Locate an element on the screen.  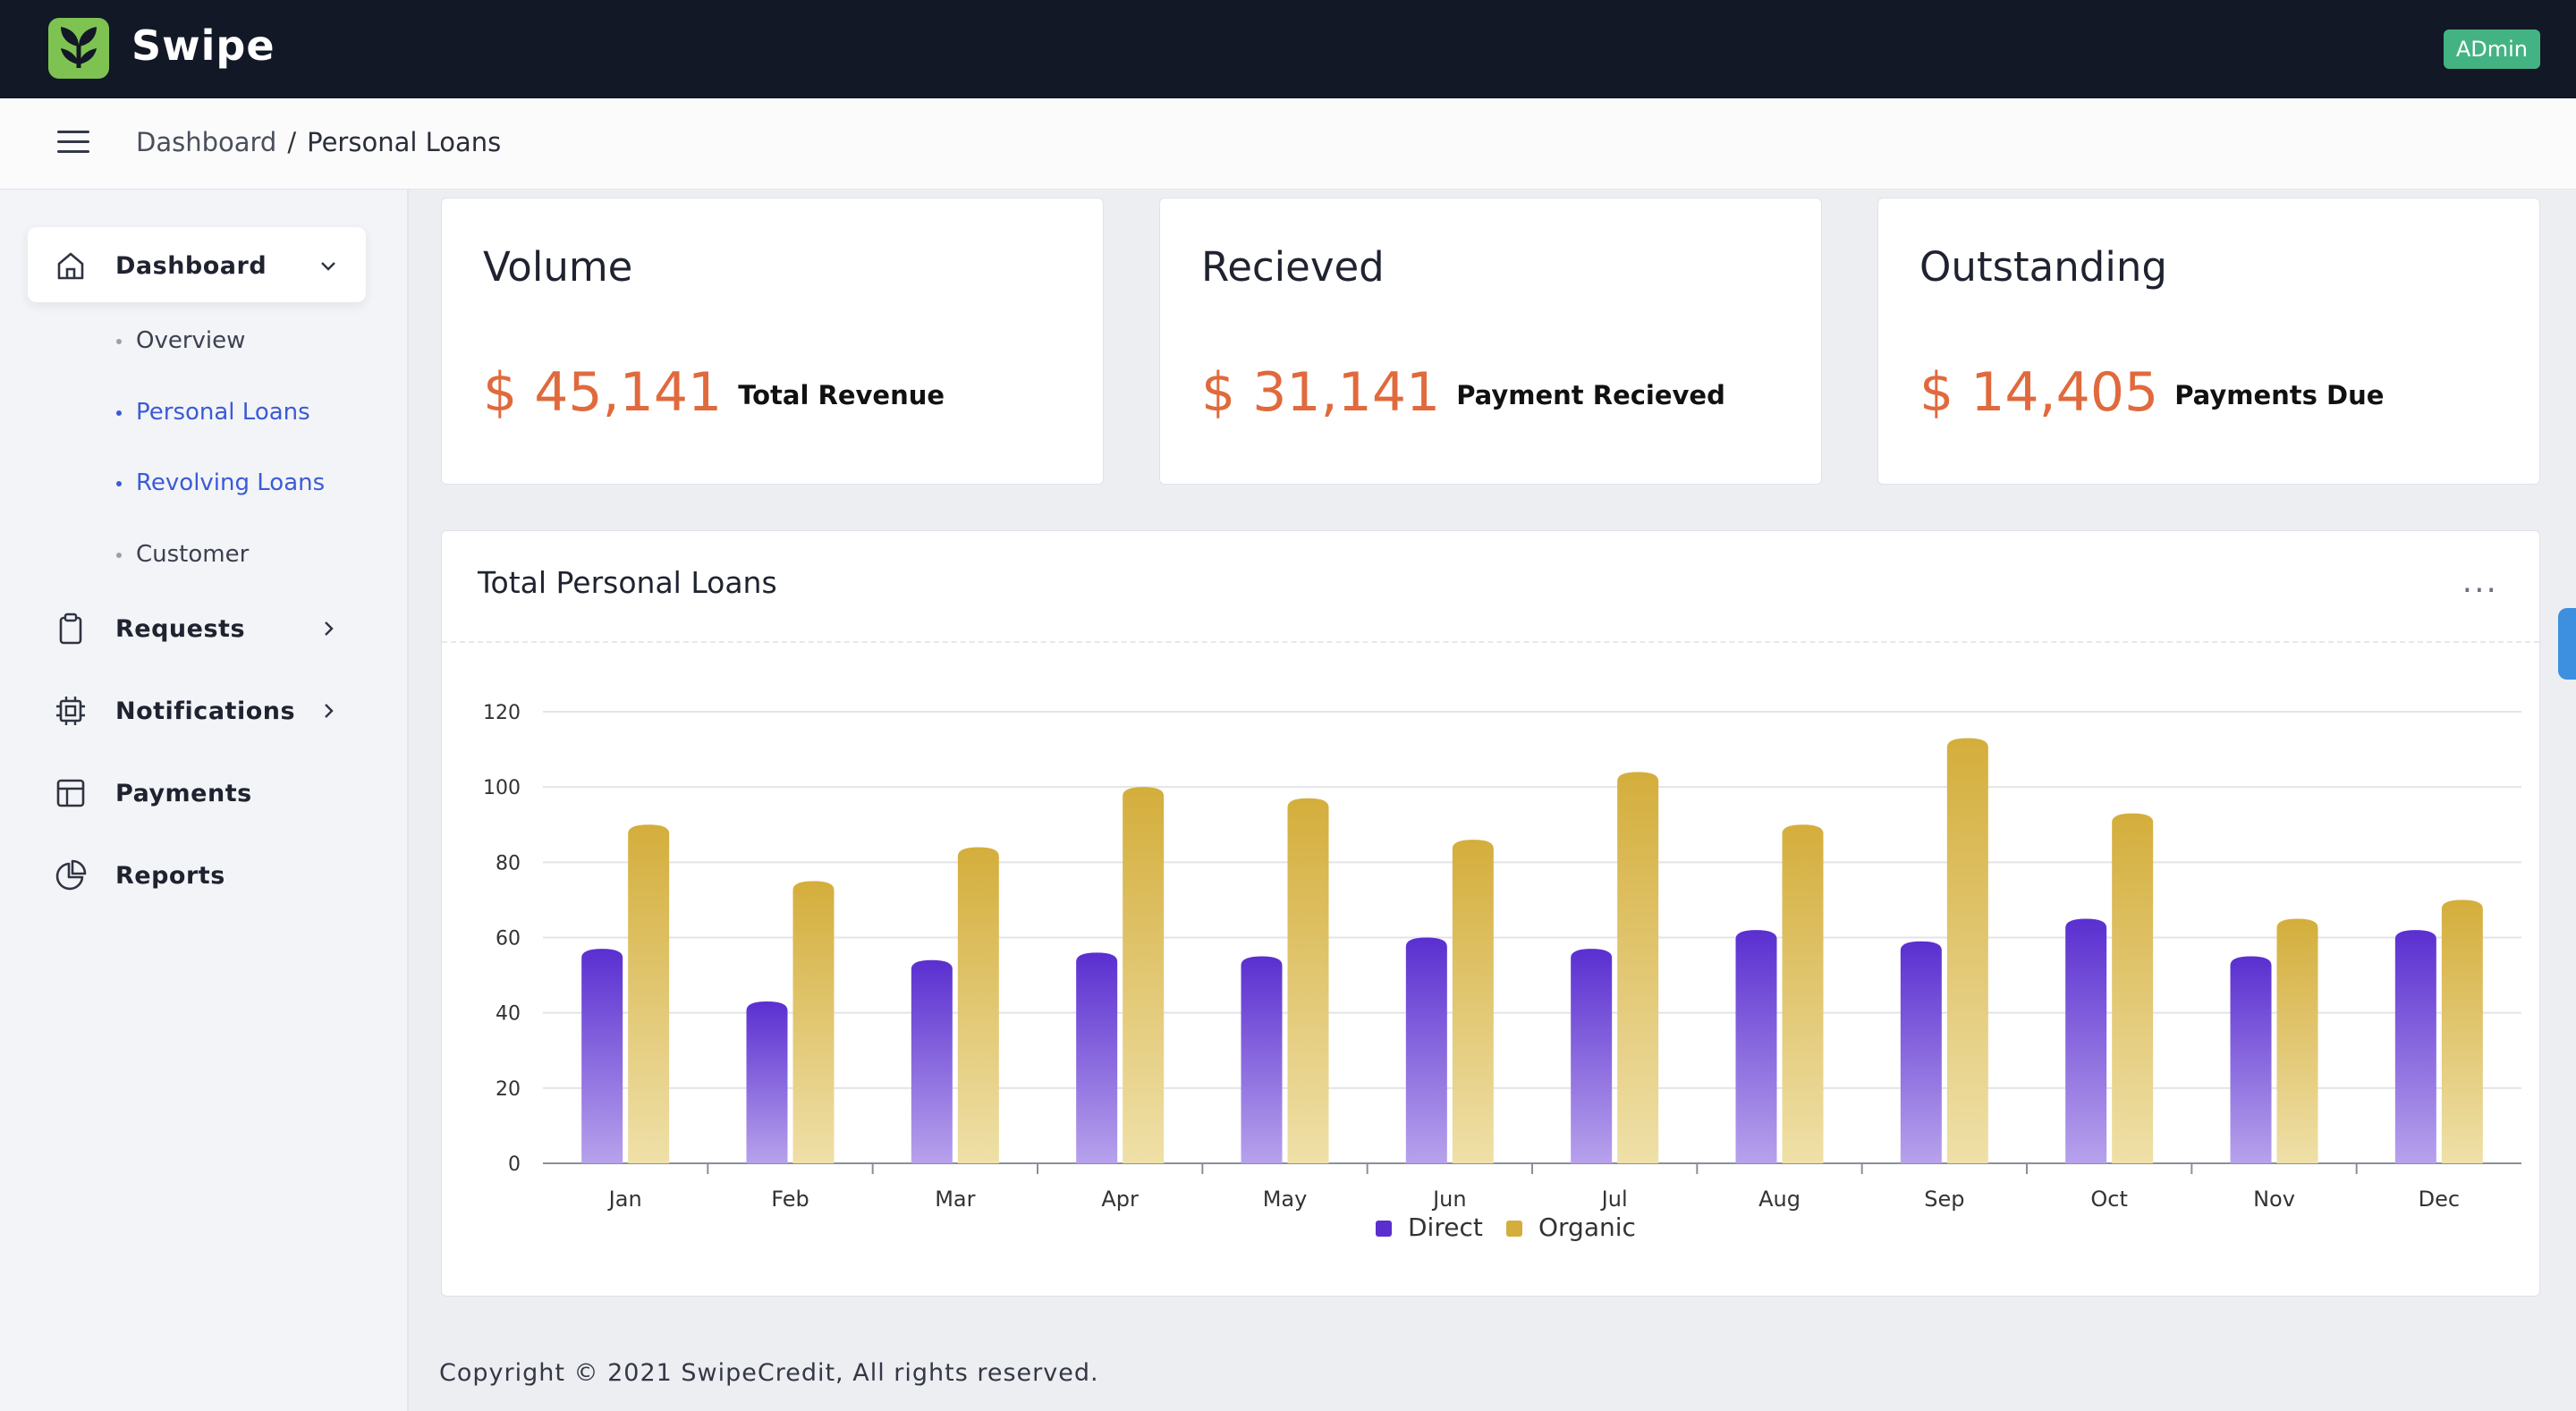
x-tick-label: Apr is located at coordinates (1120, 1199).